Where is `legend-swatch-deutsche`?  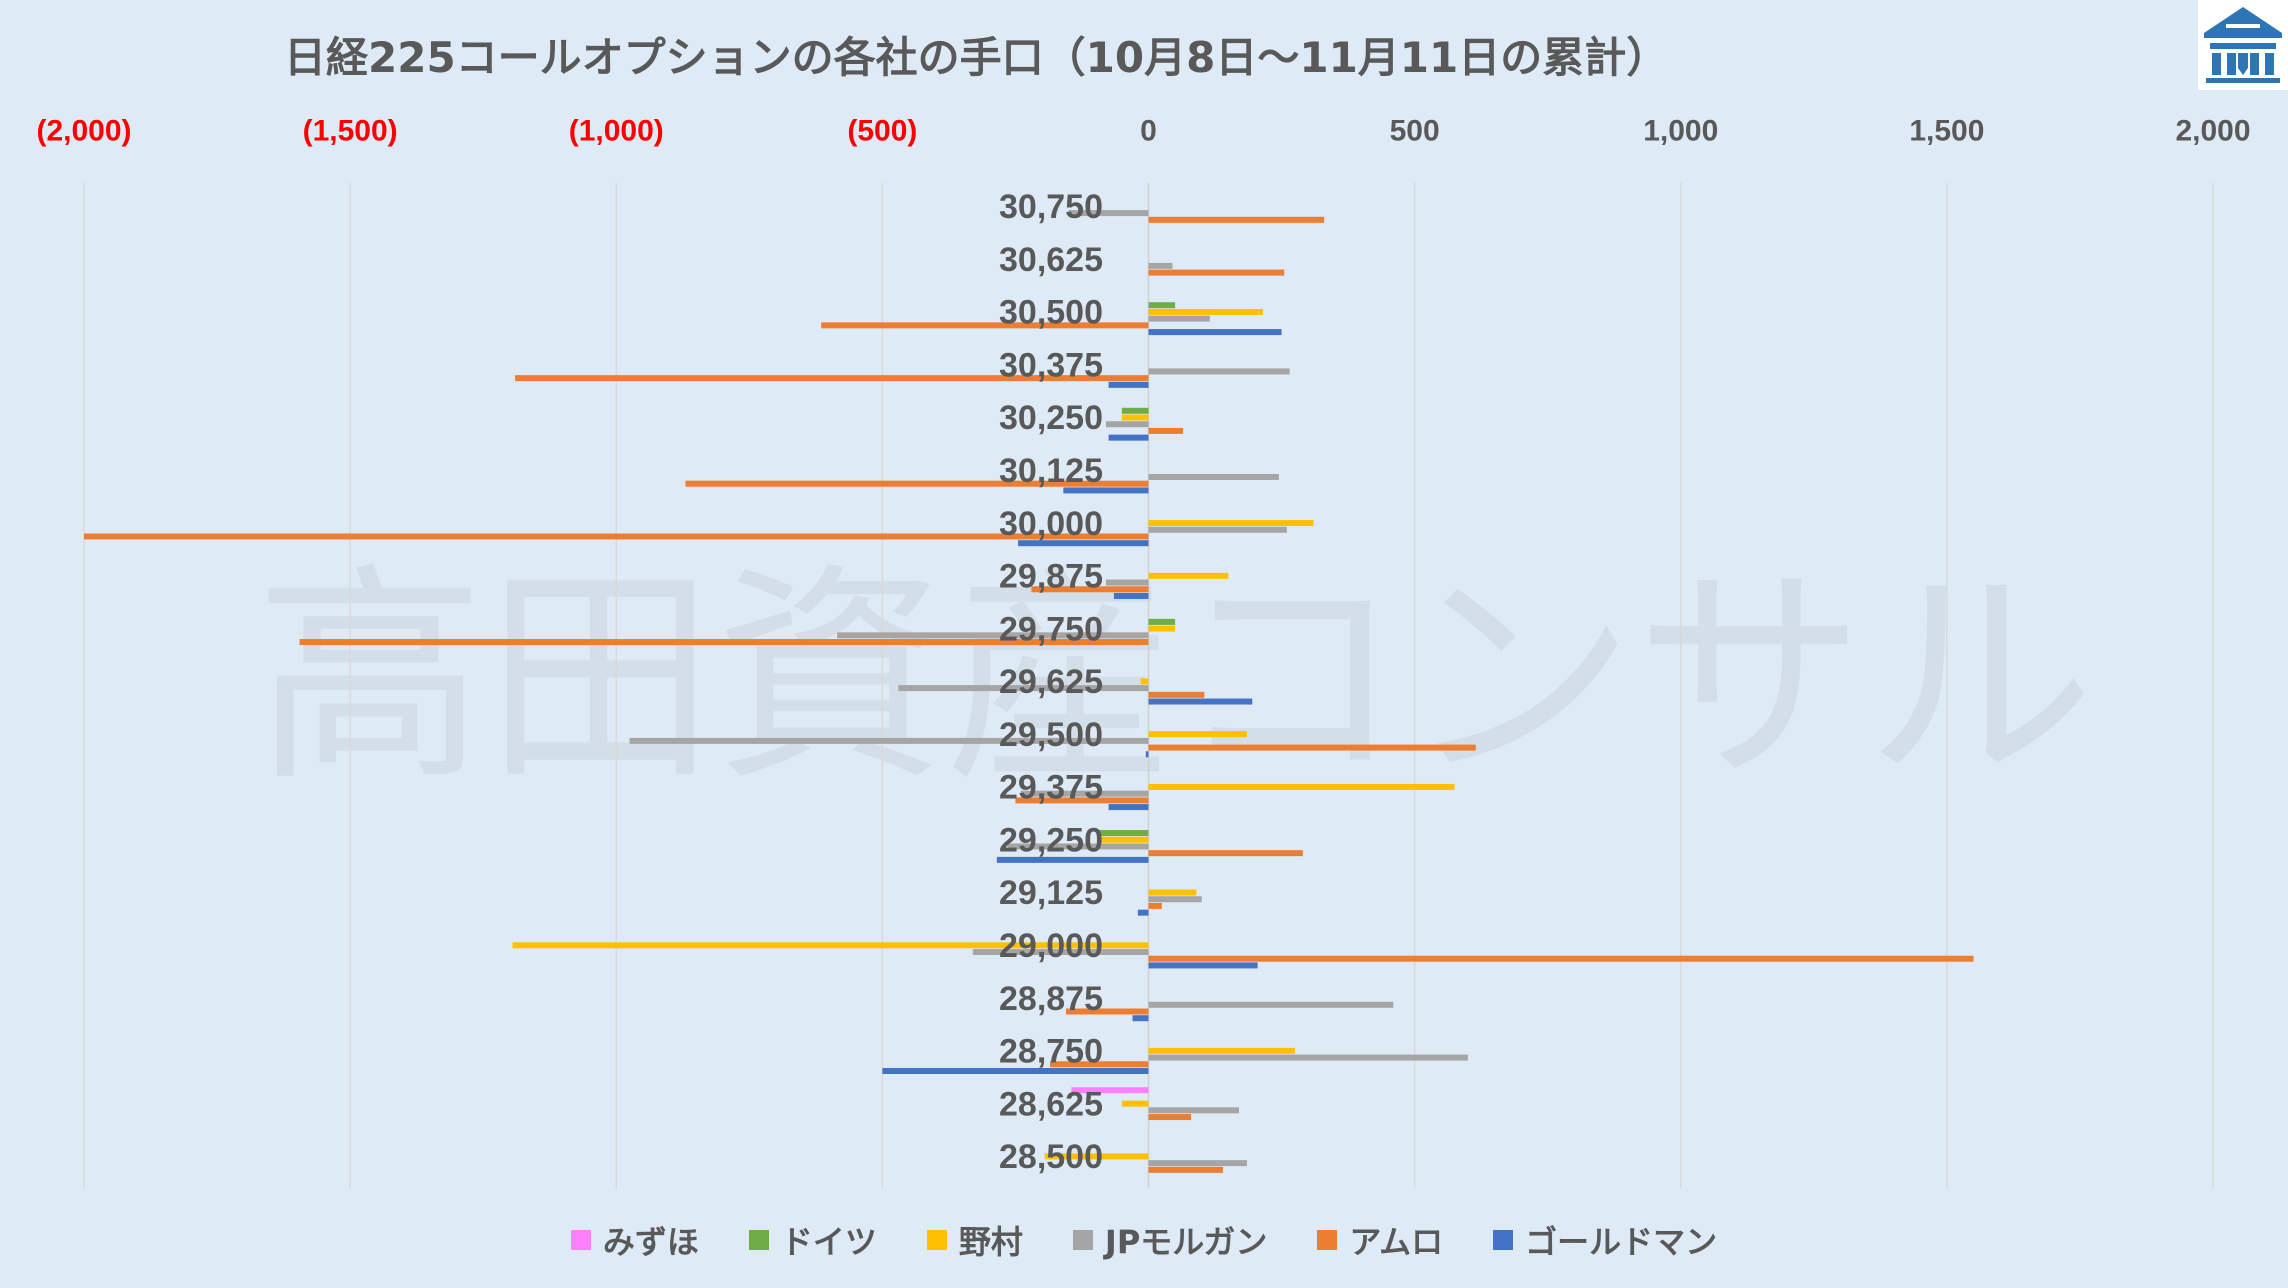
legend-swatch-deutsche is located at coordinates (758, 1240).